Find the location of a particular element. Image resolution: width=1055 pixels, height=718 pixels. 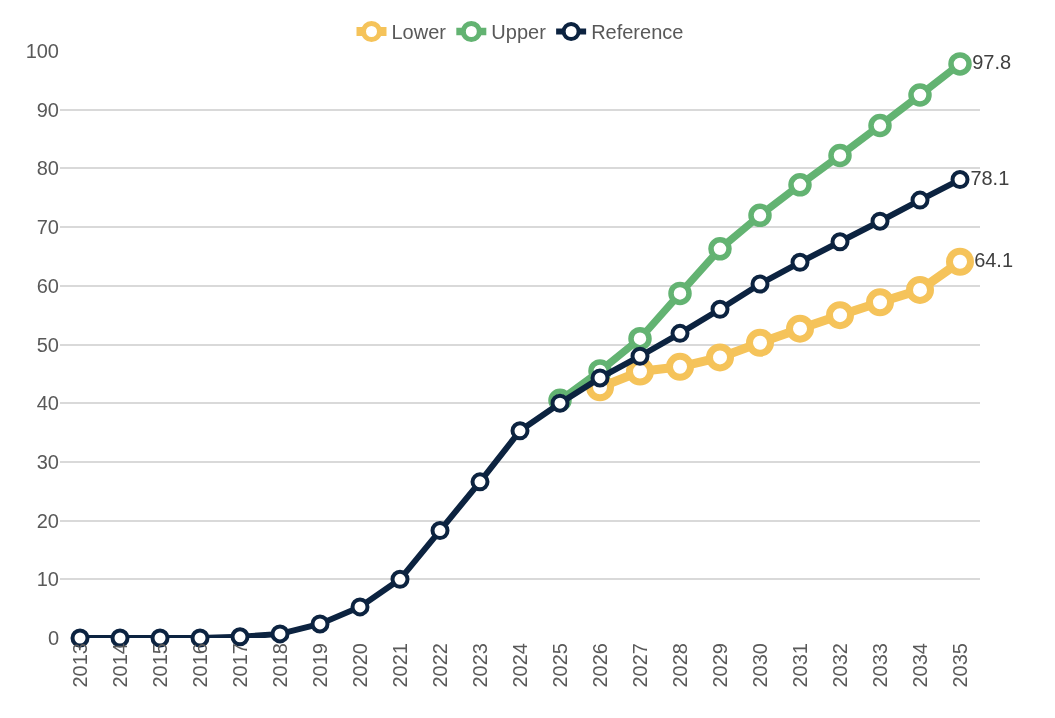

y-tick-label: 90 is located at coordinates (47, 109).